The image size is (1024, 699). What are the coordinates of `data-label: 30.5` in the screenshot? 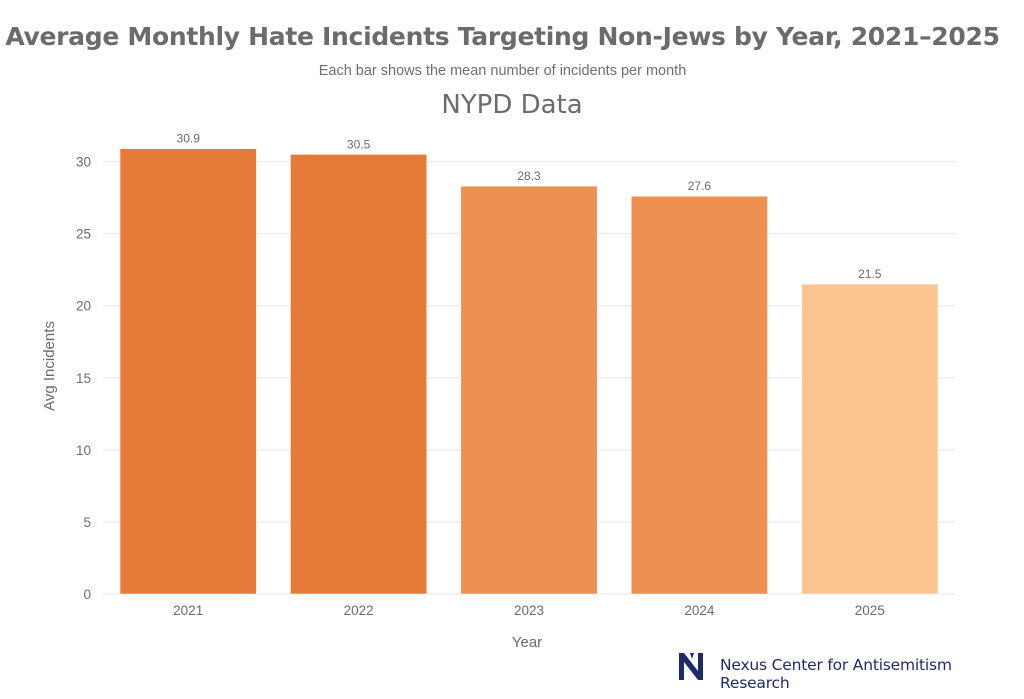 It's located at (359, 144).